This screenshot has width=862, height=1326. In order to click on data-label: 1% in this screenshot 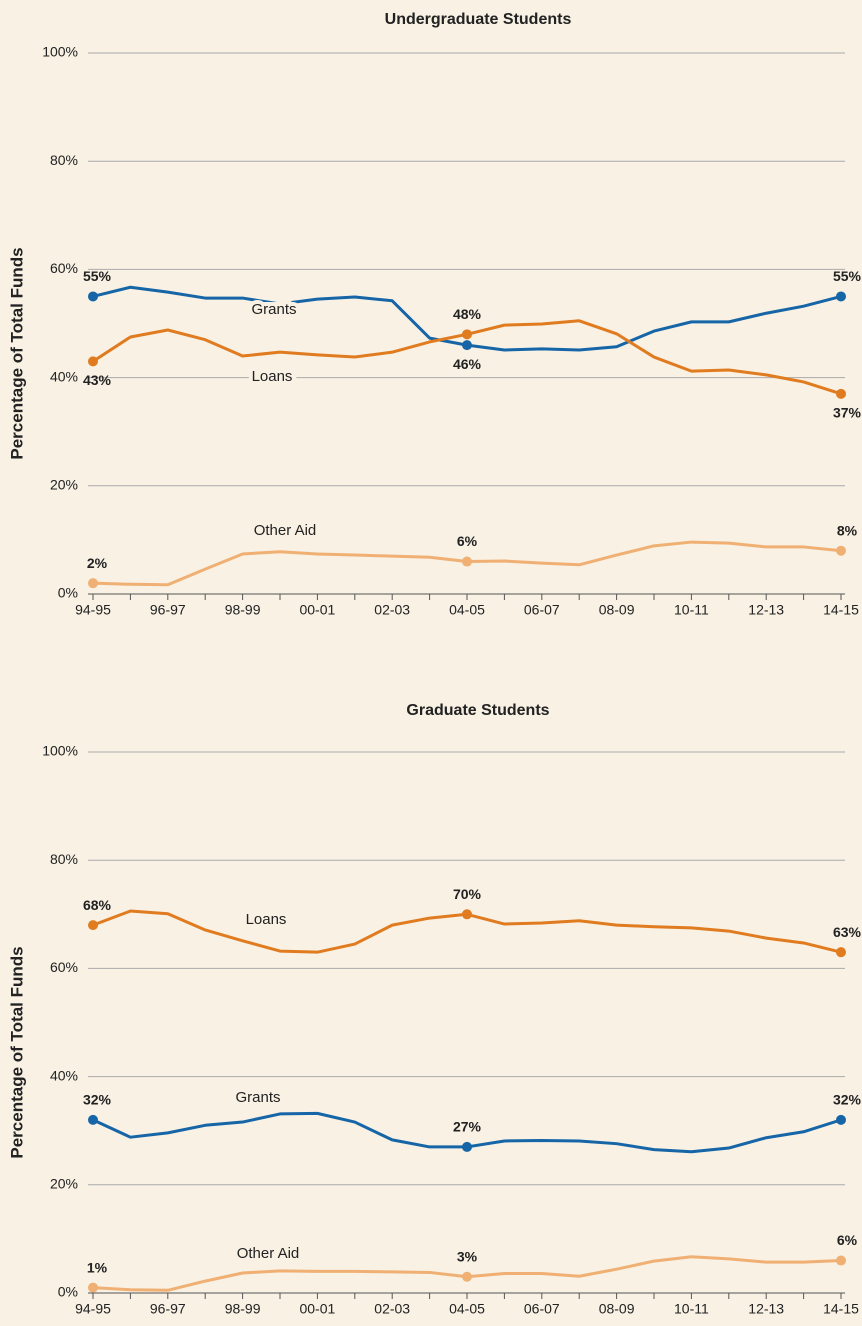, I will do `click(97, 1267)`.